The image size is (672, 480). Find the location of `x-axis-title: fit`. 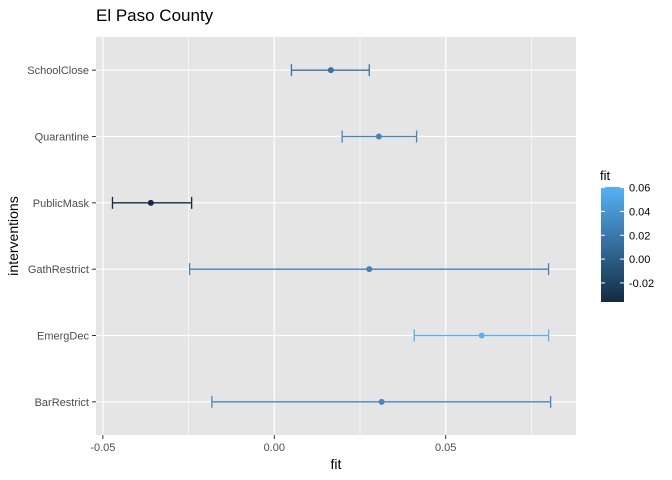

x-axis-title: fit is located at coordinates (336, 464).